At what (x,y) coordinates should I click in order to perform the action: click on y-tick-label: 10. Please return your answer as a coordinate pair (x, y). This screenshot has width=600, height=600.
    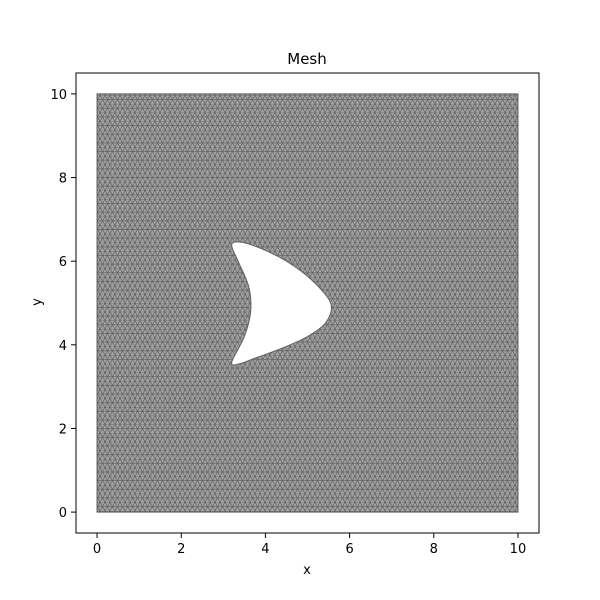
    Looking at the image, I should click on (58, 95).